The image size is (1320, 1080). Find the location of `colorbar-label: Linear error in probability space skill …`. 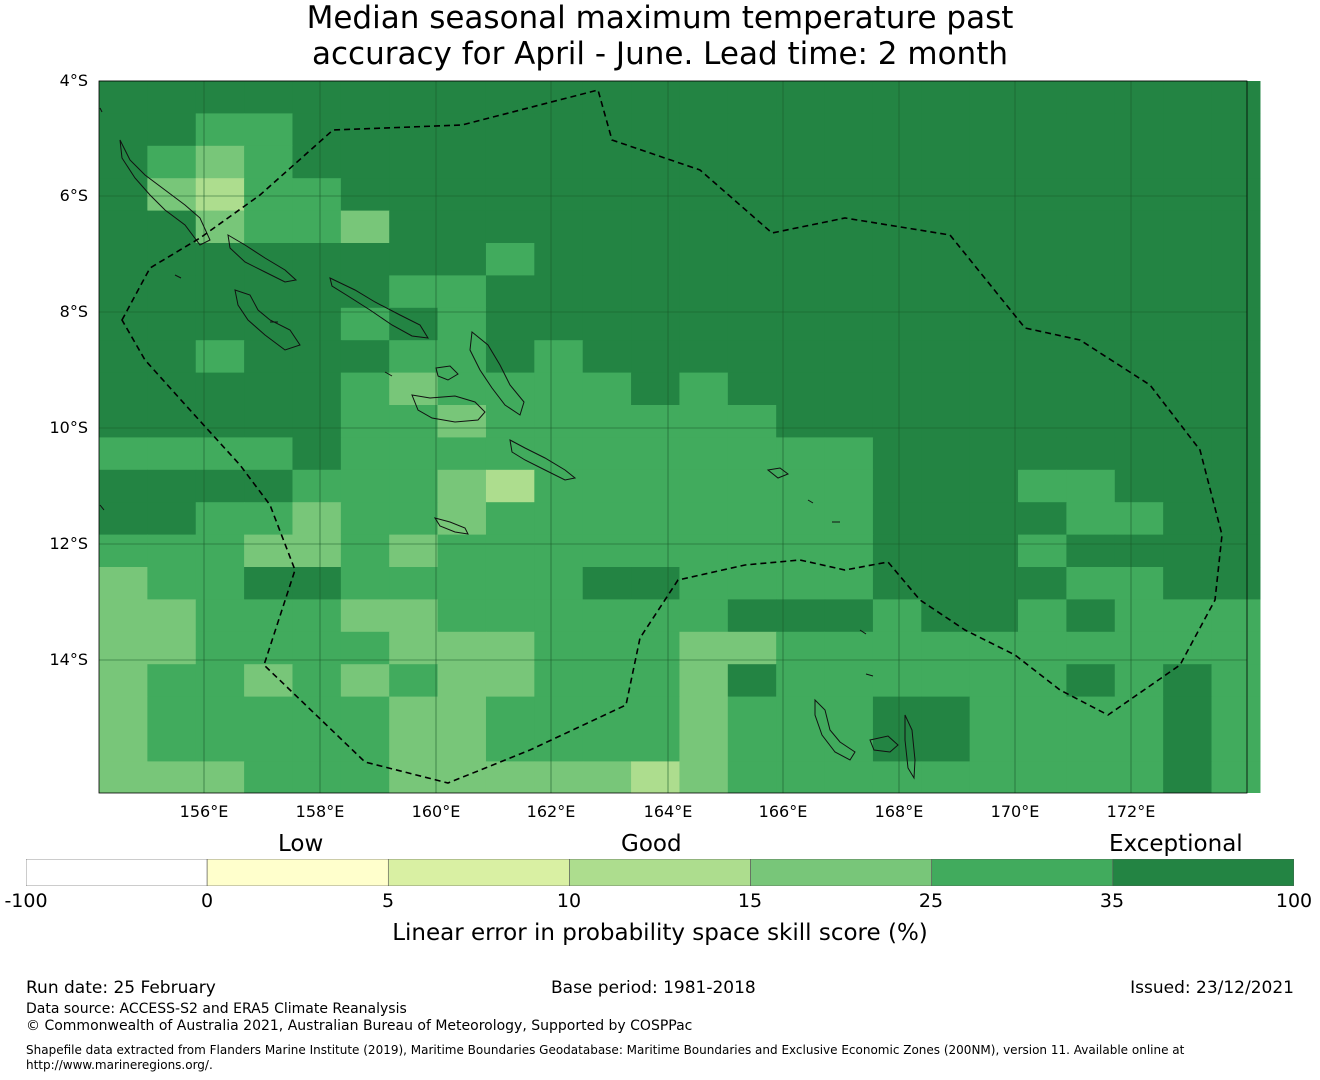

colorbar-label: Linear error in probability space skill … is located at coordinates (660, 933).